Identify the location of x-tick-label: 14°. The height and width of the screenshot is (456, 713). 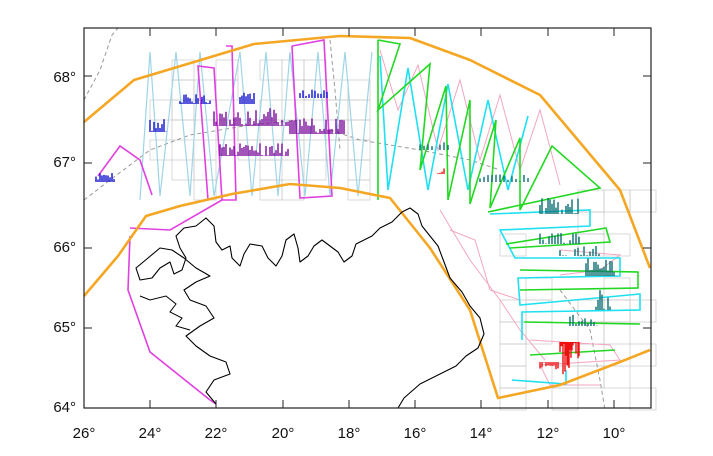
(481, 433).